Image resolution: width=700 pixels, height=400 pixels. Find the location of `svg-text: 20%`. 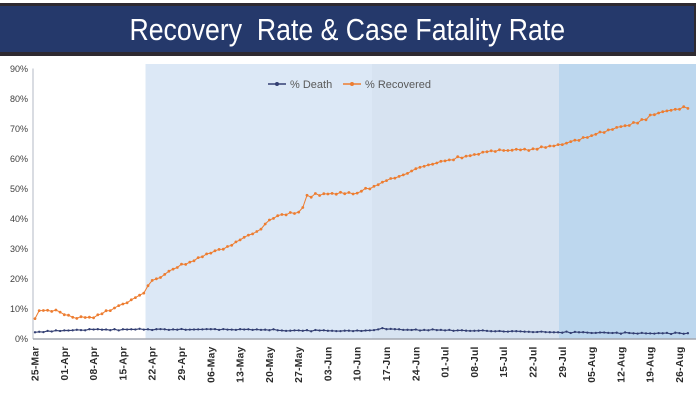

svg-text: 20% is located at coordinates (19, 279).